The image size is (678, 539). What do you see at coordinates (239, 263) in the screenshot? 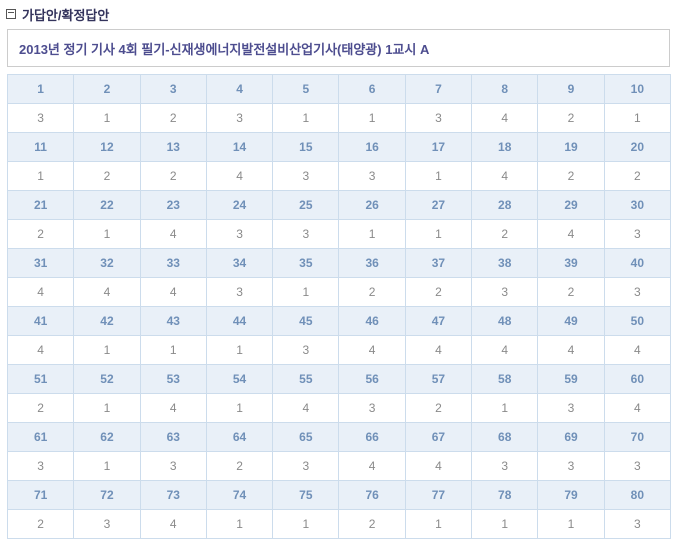
I see `question-number-cell: 34` at bounding box center [239, 263].